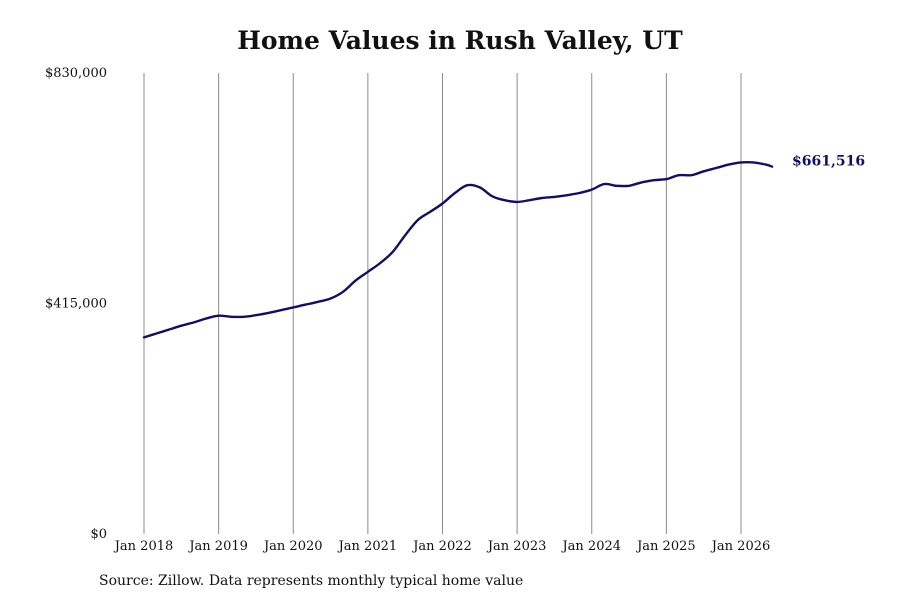  What do you see at coordinates (516, 546) in the screenshot?
I see `x-tick-label: Jan 2023` at bounding box center [516, 546].